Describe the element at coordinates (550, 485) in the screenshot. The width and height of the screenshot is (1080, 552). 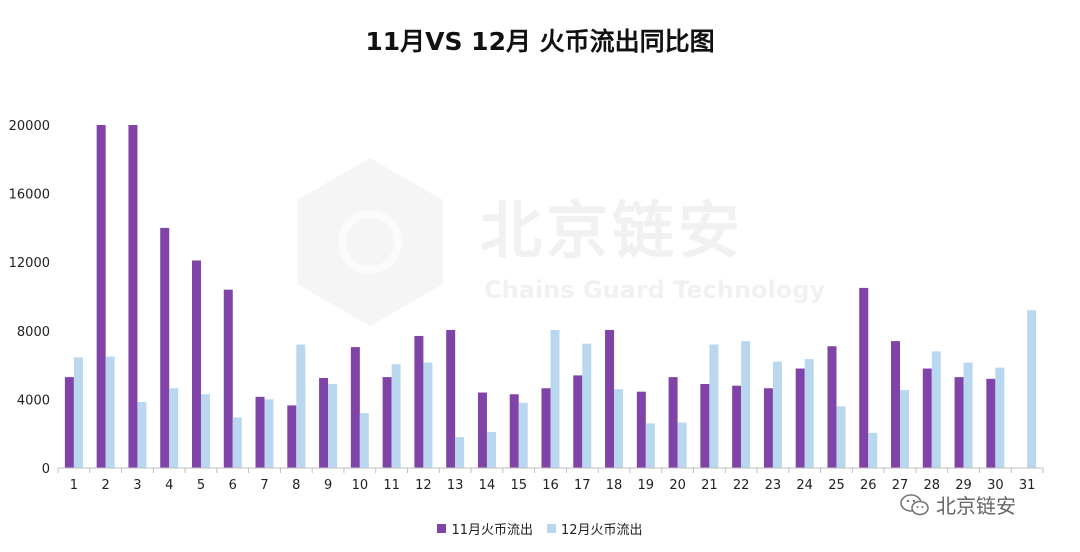
I see `x-tick-label: 16` at that location.